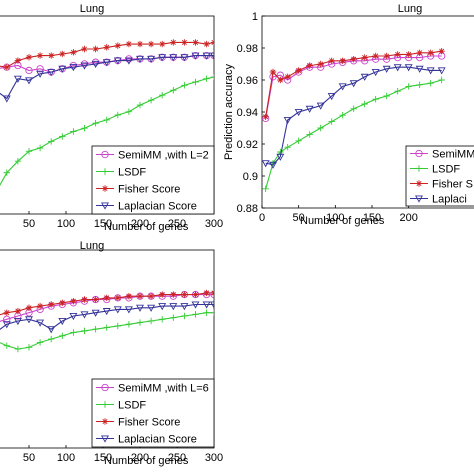 The image size is (474, 474). I want to click on x-tick-label: 200, so click(140, 224).